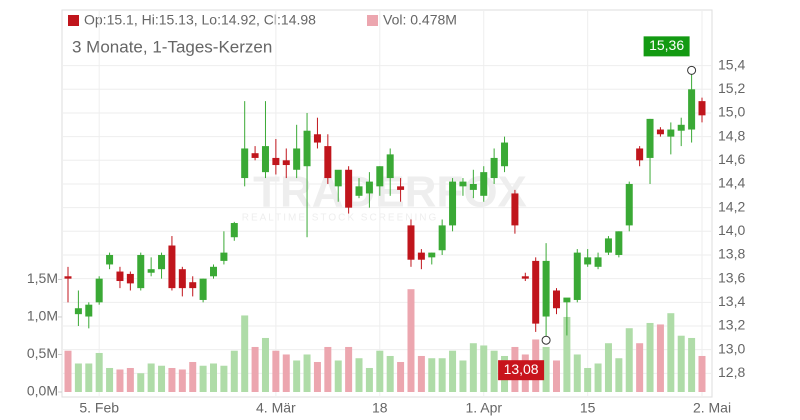 This screenshot has height=420, width=800. What do you see at coordinates (521, 369) in the screenshot?
I see `extreme-label: 13,08` at bounding box center [521, 369].